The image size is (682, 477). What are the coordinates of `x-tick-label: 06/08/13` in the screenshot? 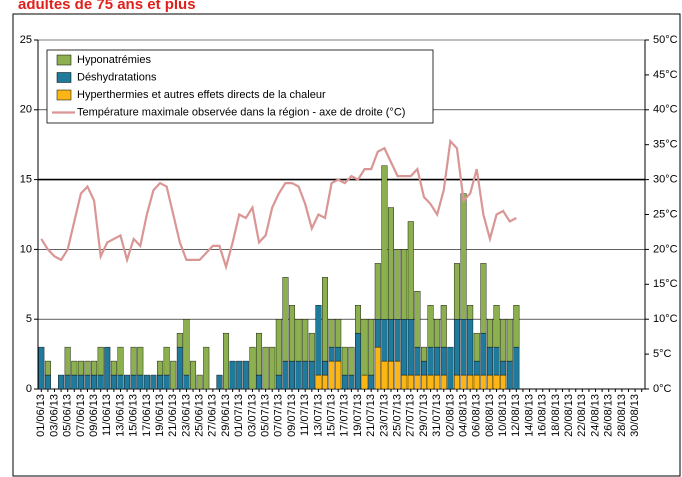 It's located at (477, 415).